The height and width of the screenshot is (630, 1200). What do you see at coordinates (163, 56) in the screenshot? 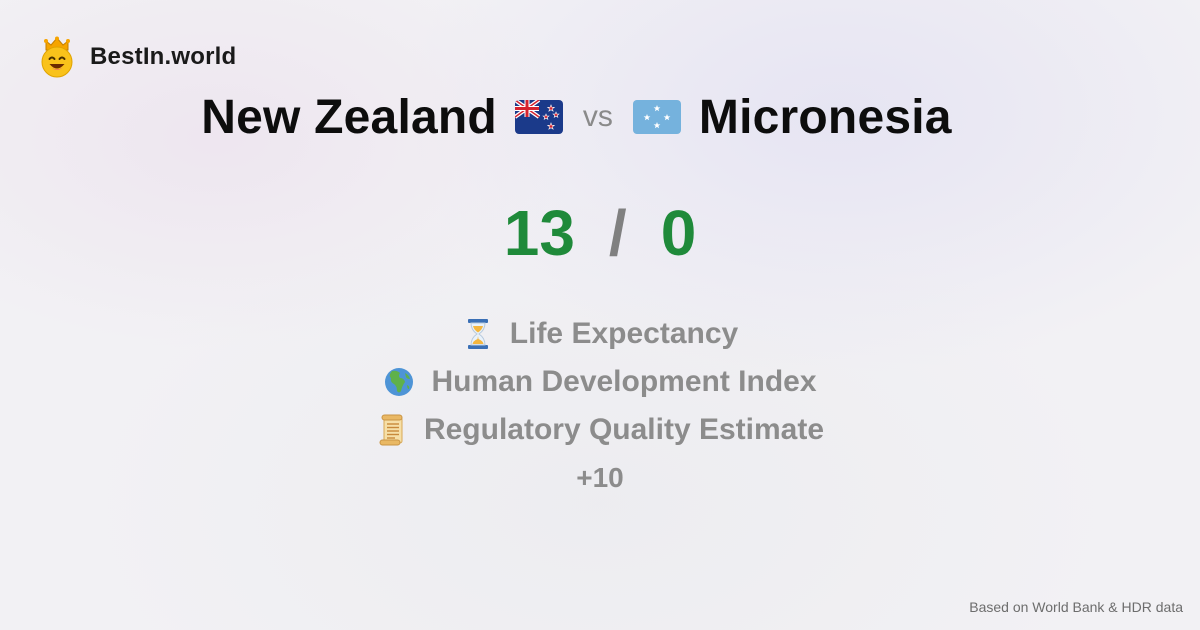
I see `brand-name: BestIn.world` at bounding box center [163, 56].